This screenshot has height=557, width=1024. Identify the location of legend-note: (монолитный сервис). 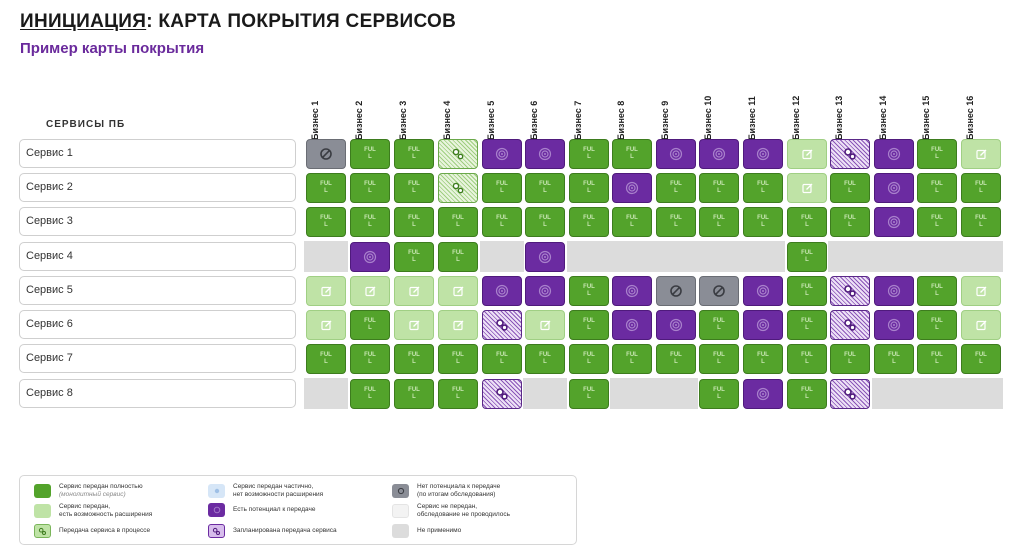
(92, 494).